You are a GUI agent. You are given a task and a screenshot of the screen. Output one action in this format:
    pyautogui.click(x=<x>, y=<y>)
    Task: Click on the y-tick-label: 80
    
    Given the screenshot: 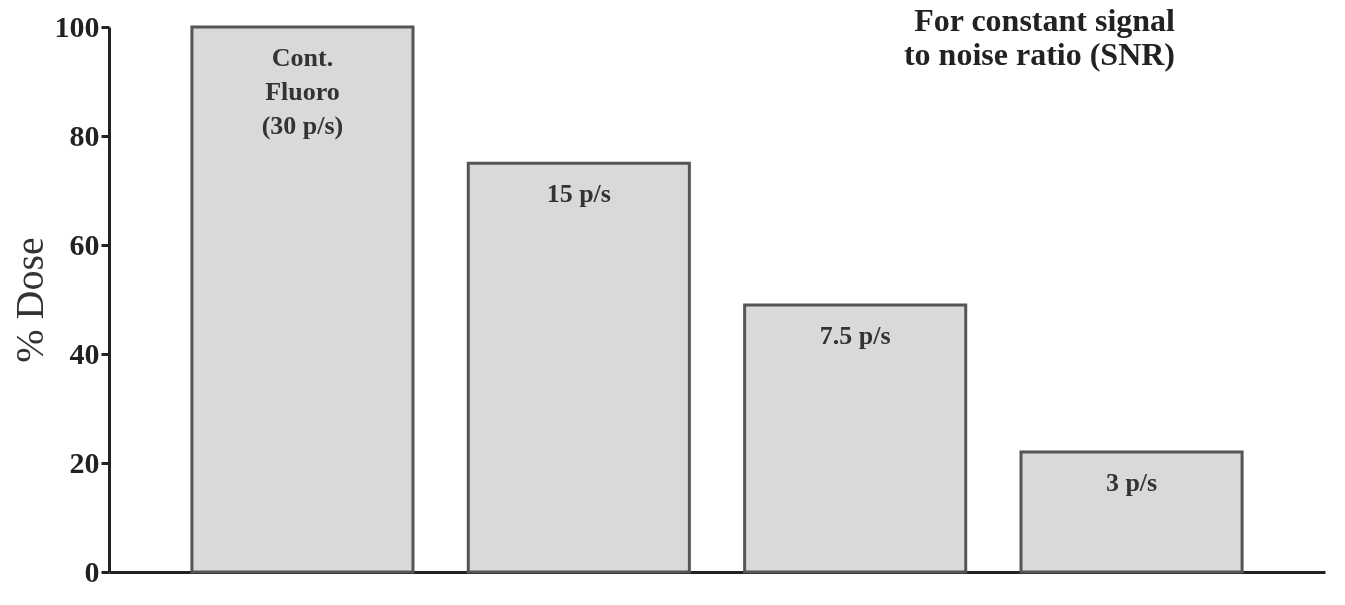 What is the action you would take?
    pyautogui.click(x=84, y=135)
    